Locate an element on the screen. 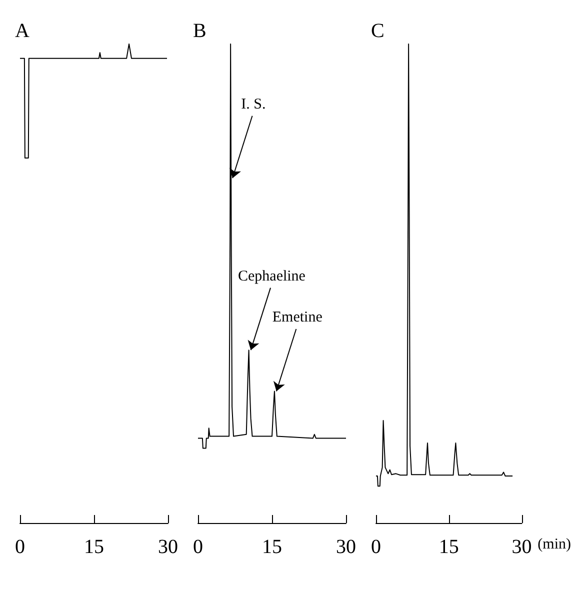 The width and height of the screenshot is (582, 591). chart-title: A is located at coordinates (22, 31).